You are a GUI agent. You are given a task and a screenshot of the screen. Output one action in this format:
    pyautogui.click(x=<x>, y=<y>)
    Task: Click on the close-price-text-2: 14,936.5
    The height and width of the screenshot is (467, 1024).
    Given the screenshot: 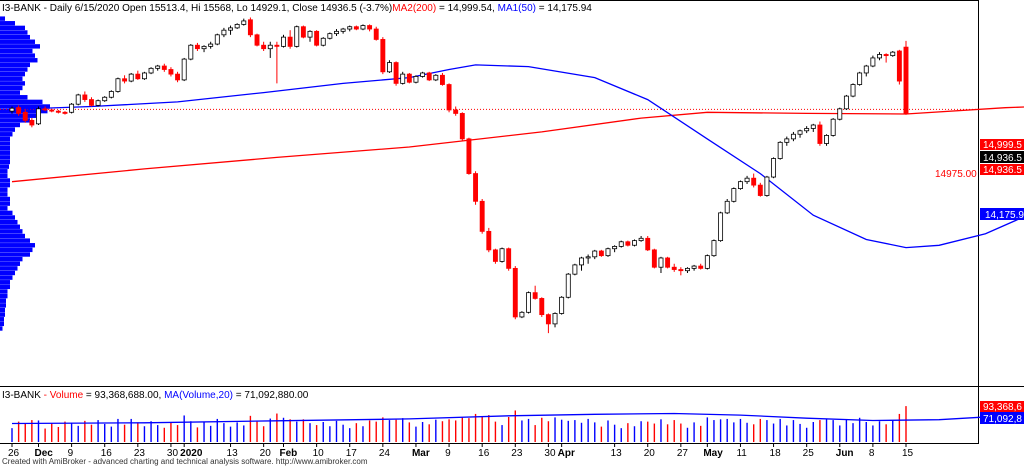 What is the action you would take?
    pyautogui.click(x=1002, y=170)
    